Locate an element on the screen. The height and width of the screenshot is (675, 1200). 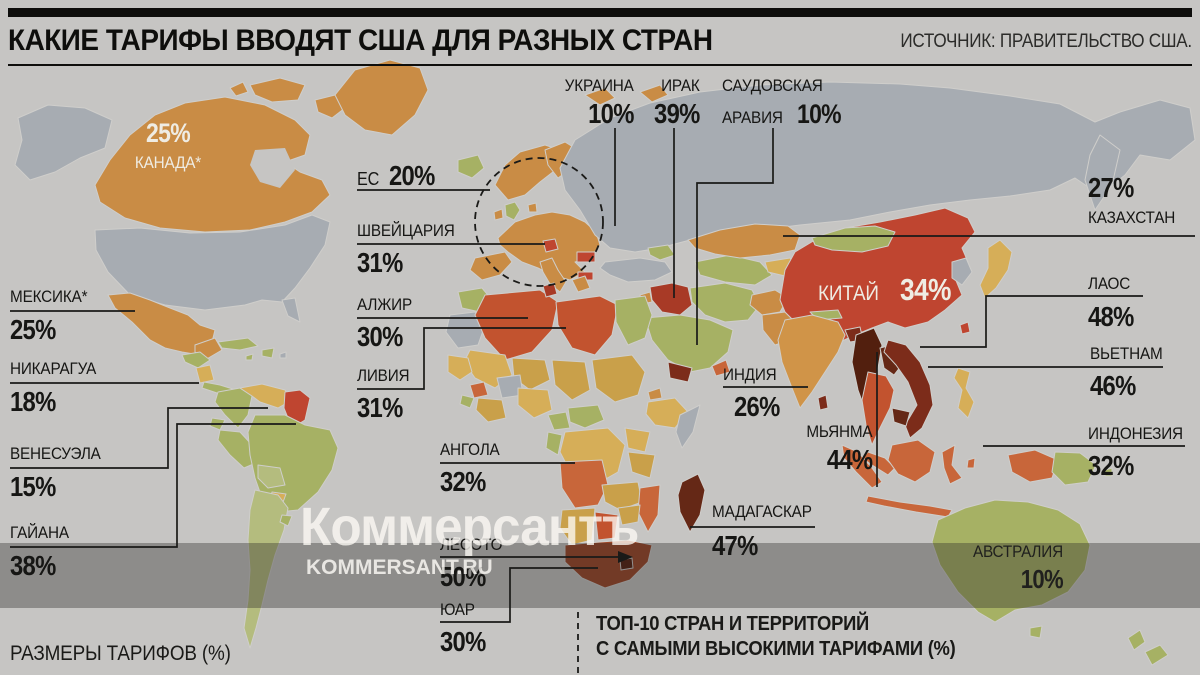
leader-lesotho-arrowhead is located at coordinates (625, 557).